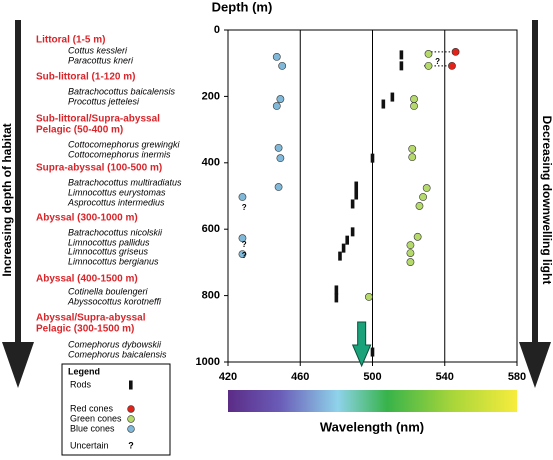  Describe the element at coordinates (79, 130) in the screenshot. I see `habitat-label: Pelagic (50-400 m)` at that location.